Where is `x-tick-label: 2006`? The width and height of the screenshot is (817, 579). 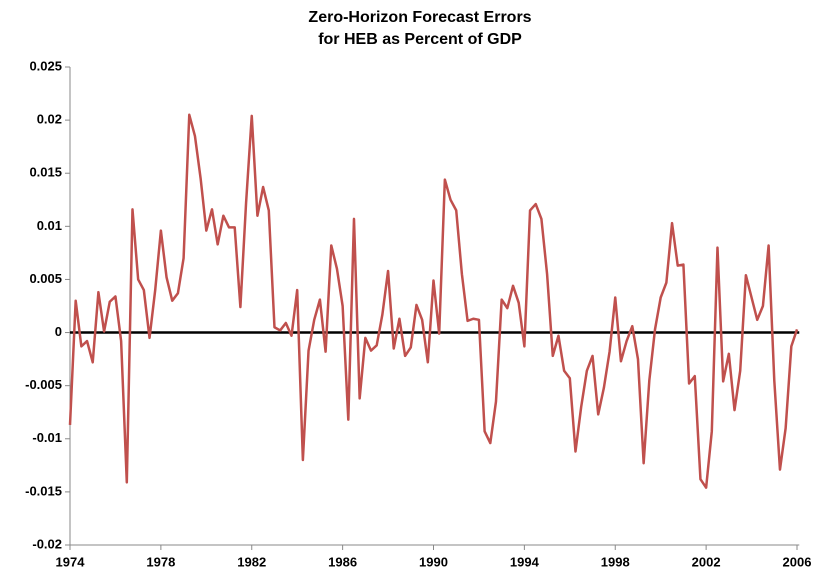 x-tick-label: 2006 is located at coordinates (797, 561).